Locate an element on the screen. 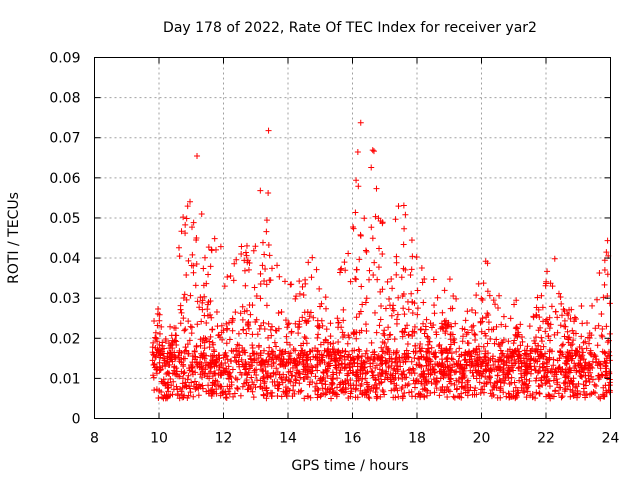  y-tick-labels: 0 0.01 0.02 0.03 0.04 0.05 0.06 0.07 0.08 0.09 is located at coordinates (64, 239).